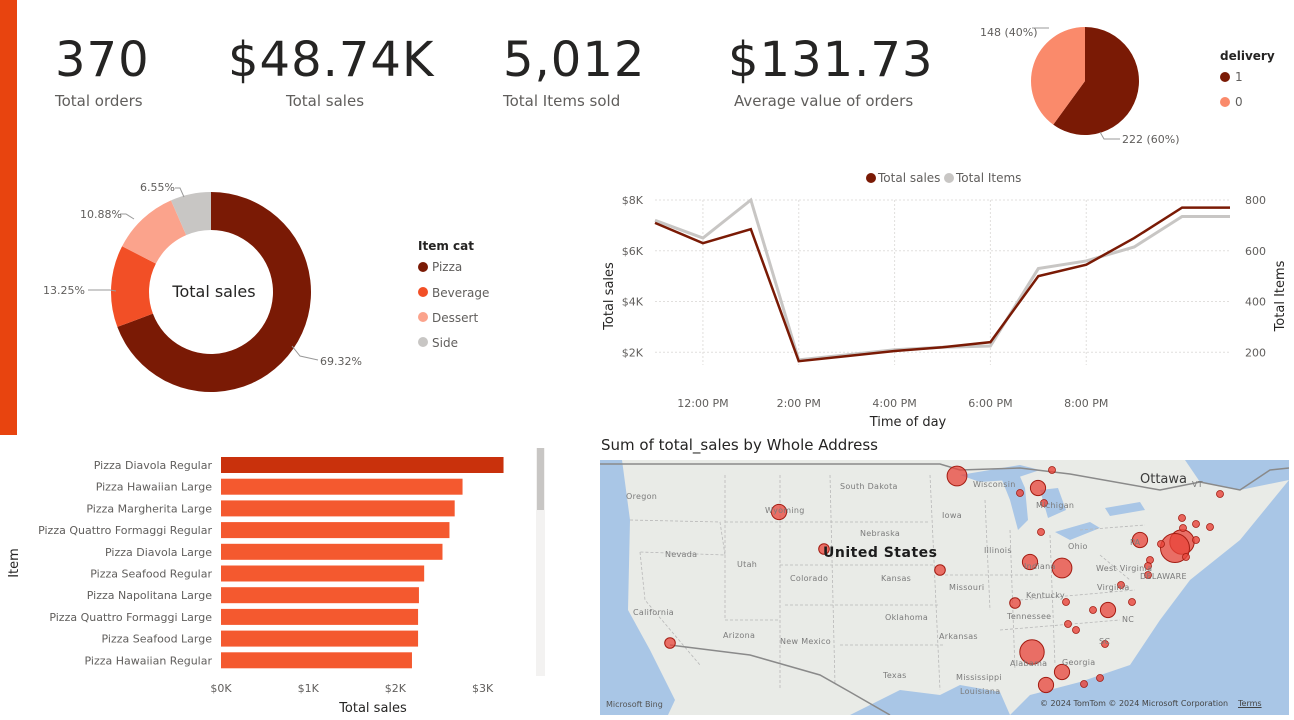 Image resolution: width=1294 pixels, height=720 pixels. I want to click on lake-ontario, so click(1125, 509).